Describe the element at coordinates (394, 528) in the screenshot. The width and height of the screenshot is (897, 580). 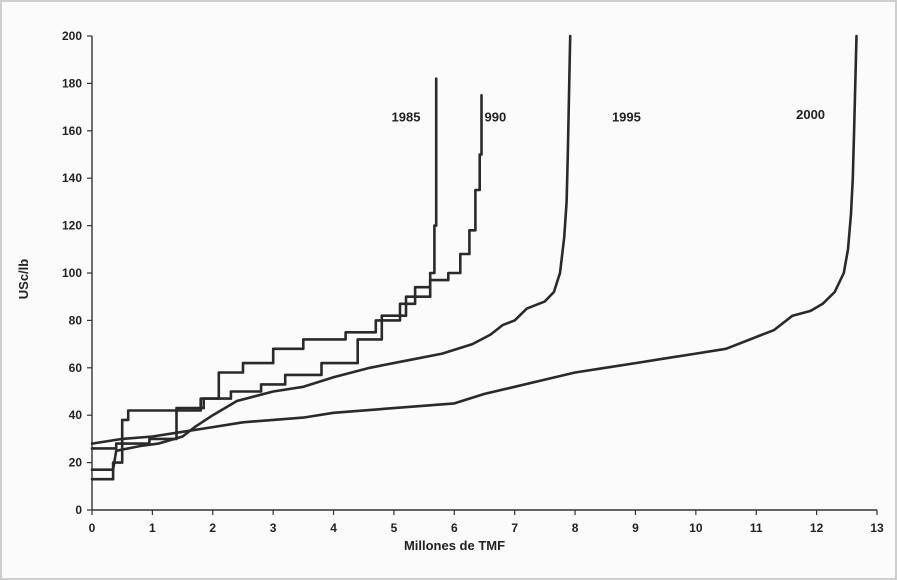
I see `x-tick-label: 5` at that location.